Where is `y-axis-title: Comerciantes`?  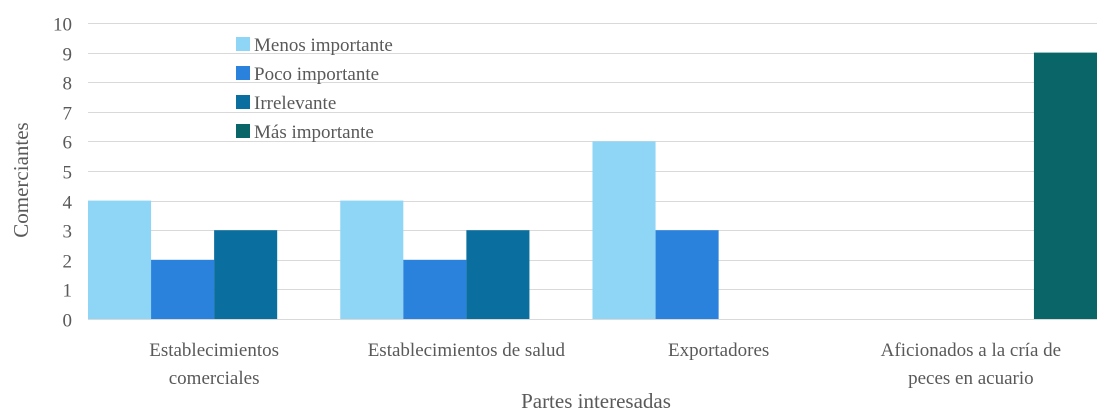
y-axis-title: Comerciantes is located at coordinates (21, 179).